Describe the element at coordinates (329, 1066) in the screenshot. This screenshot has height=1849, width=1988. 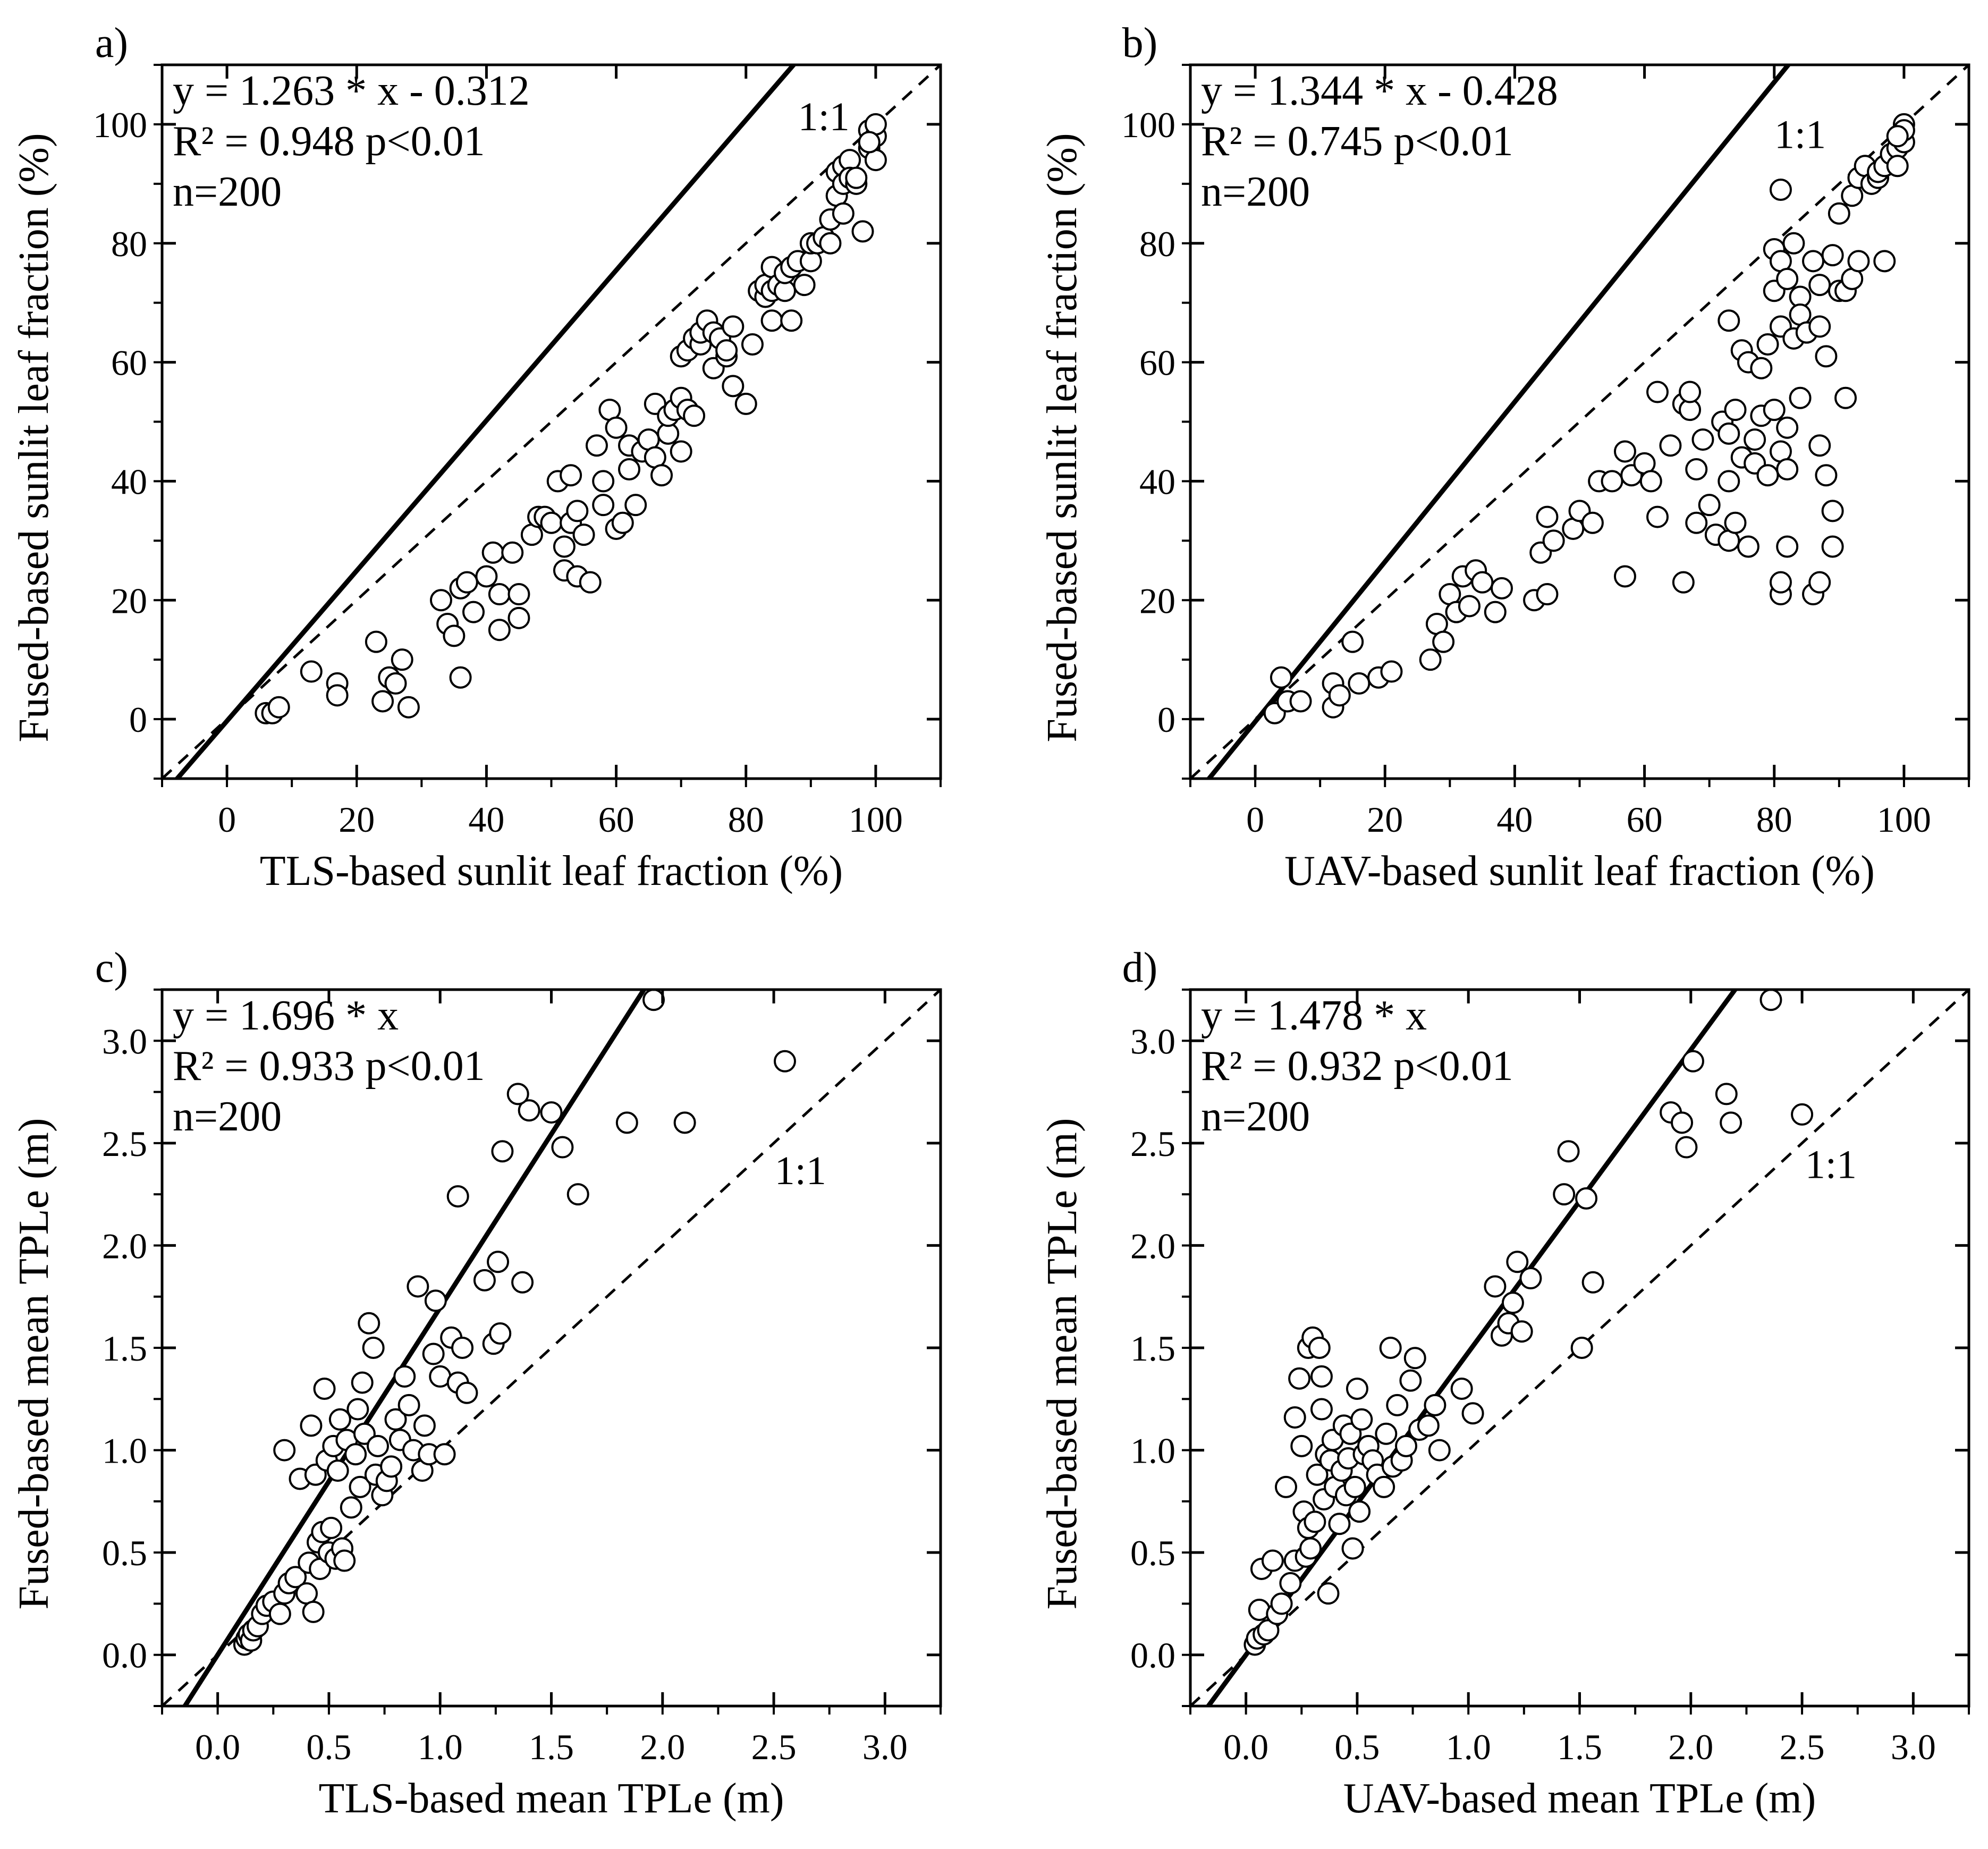
I see `r-squared: R² = 0.933 p<0.01` at that location.